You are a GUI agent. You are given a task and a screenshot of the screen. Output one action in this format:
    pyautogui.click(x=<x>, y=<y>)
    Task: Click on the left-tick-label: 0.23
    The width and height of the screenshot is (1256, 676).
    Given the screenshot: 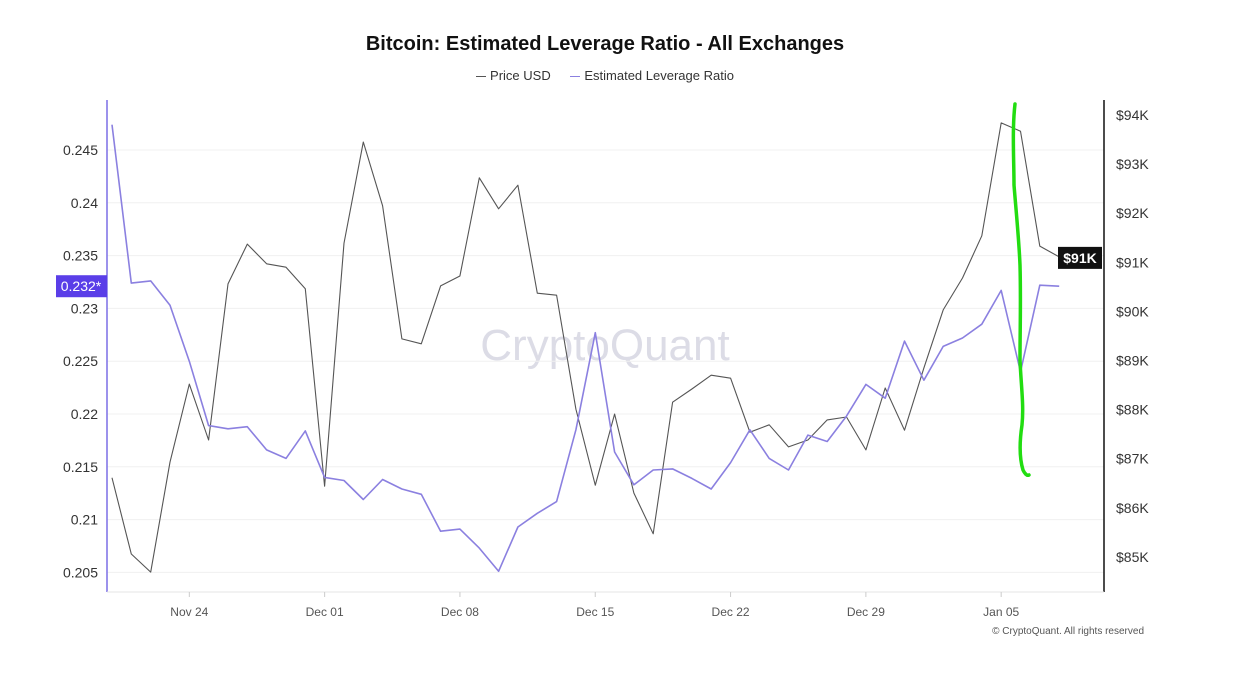 What is the action you would take?
    pyautogui.click(x=84, y=308)
    